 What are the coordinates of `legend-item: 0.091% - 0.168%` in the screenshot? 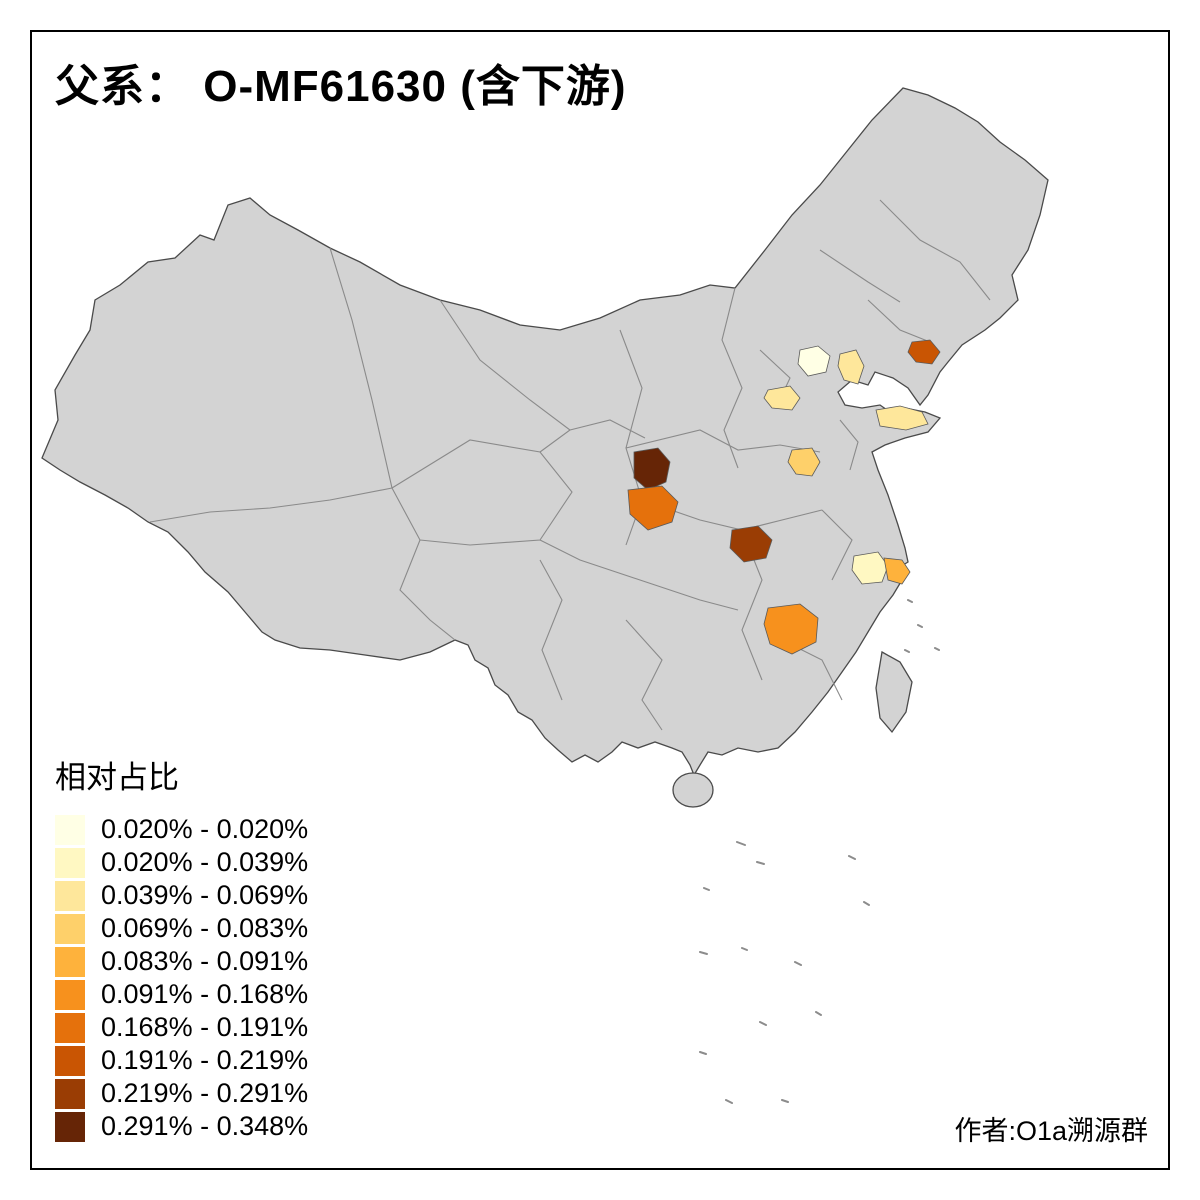 It's located at (181, 994).